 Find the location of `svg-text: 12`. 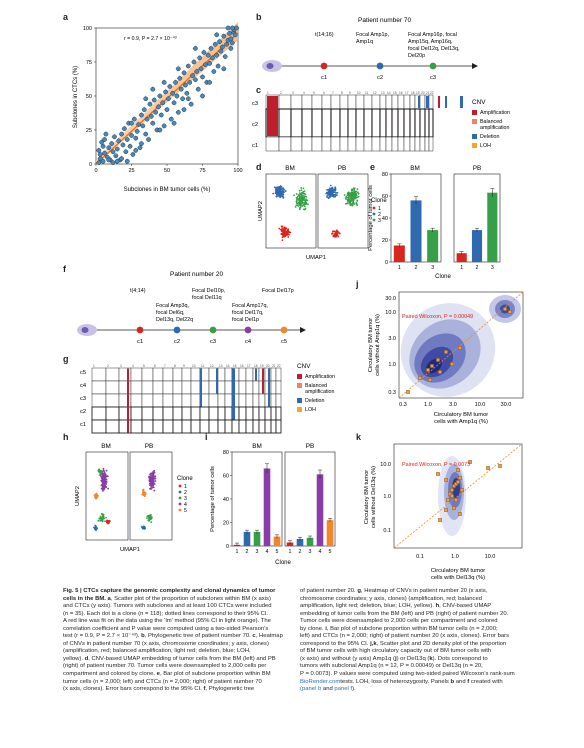

svg-text: 12 is located at coordinates (375, 93).